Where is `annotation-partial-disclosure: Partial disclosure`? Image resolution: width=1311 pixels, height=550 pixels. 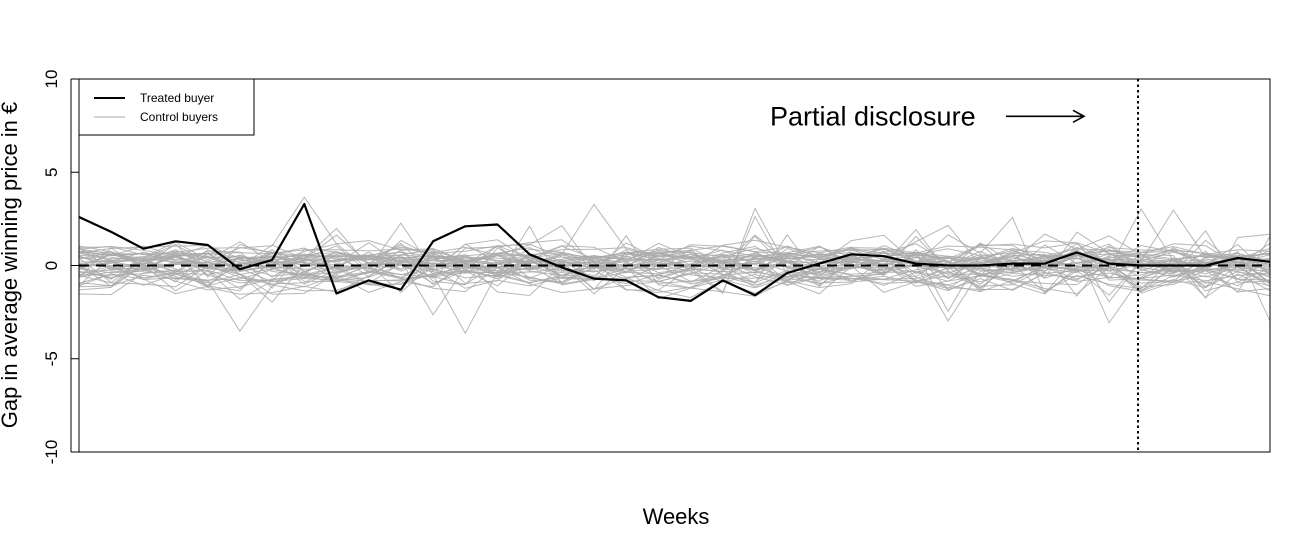
annotation-partial-disclosure: Partial disclosure is located at coordinates (873, 116).